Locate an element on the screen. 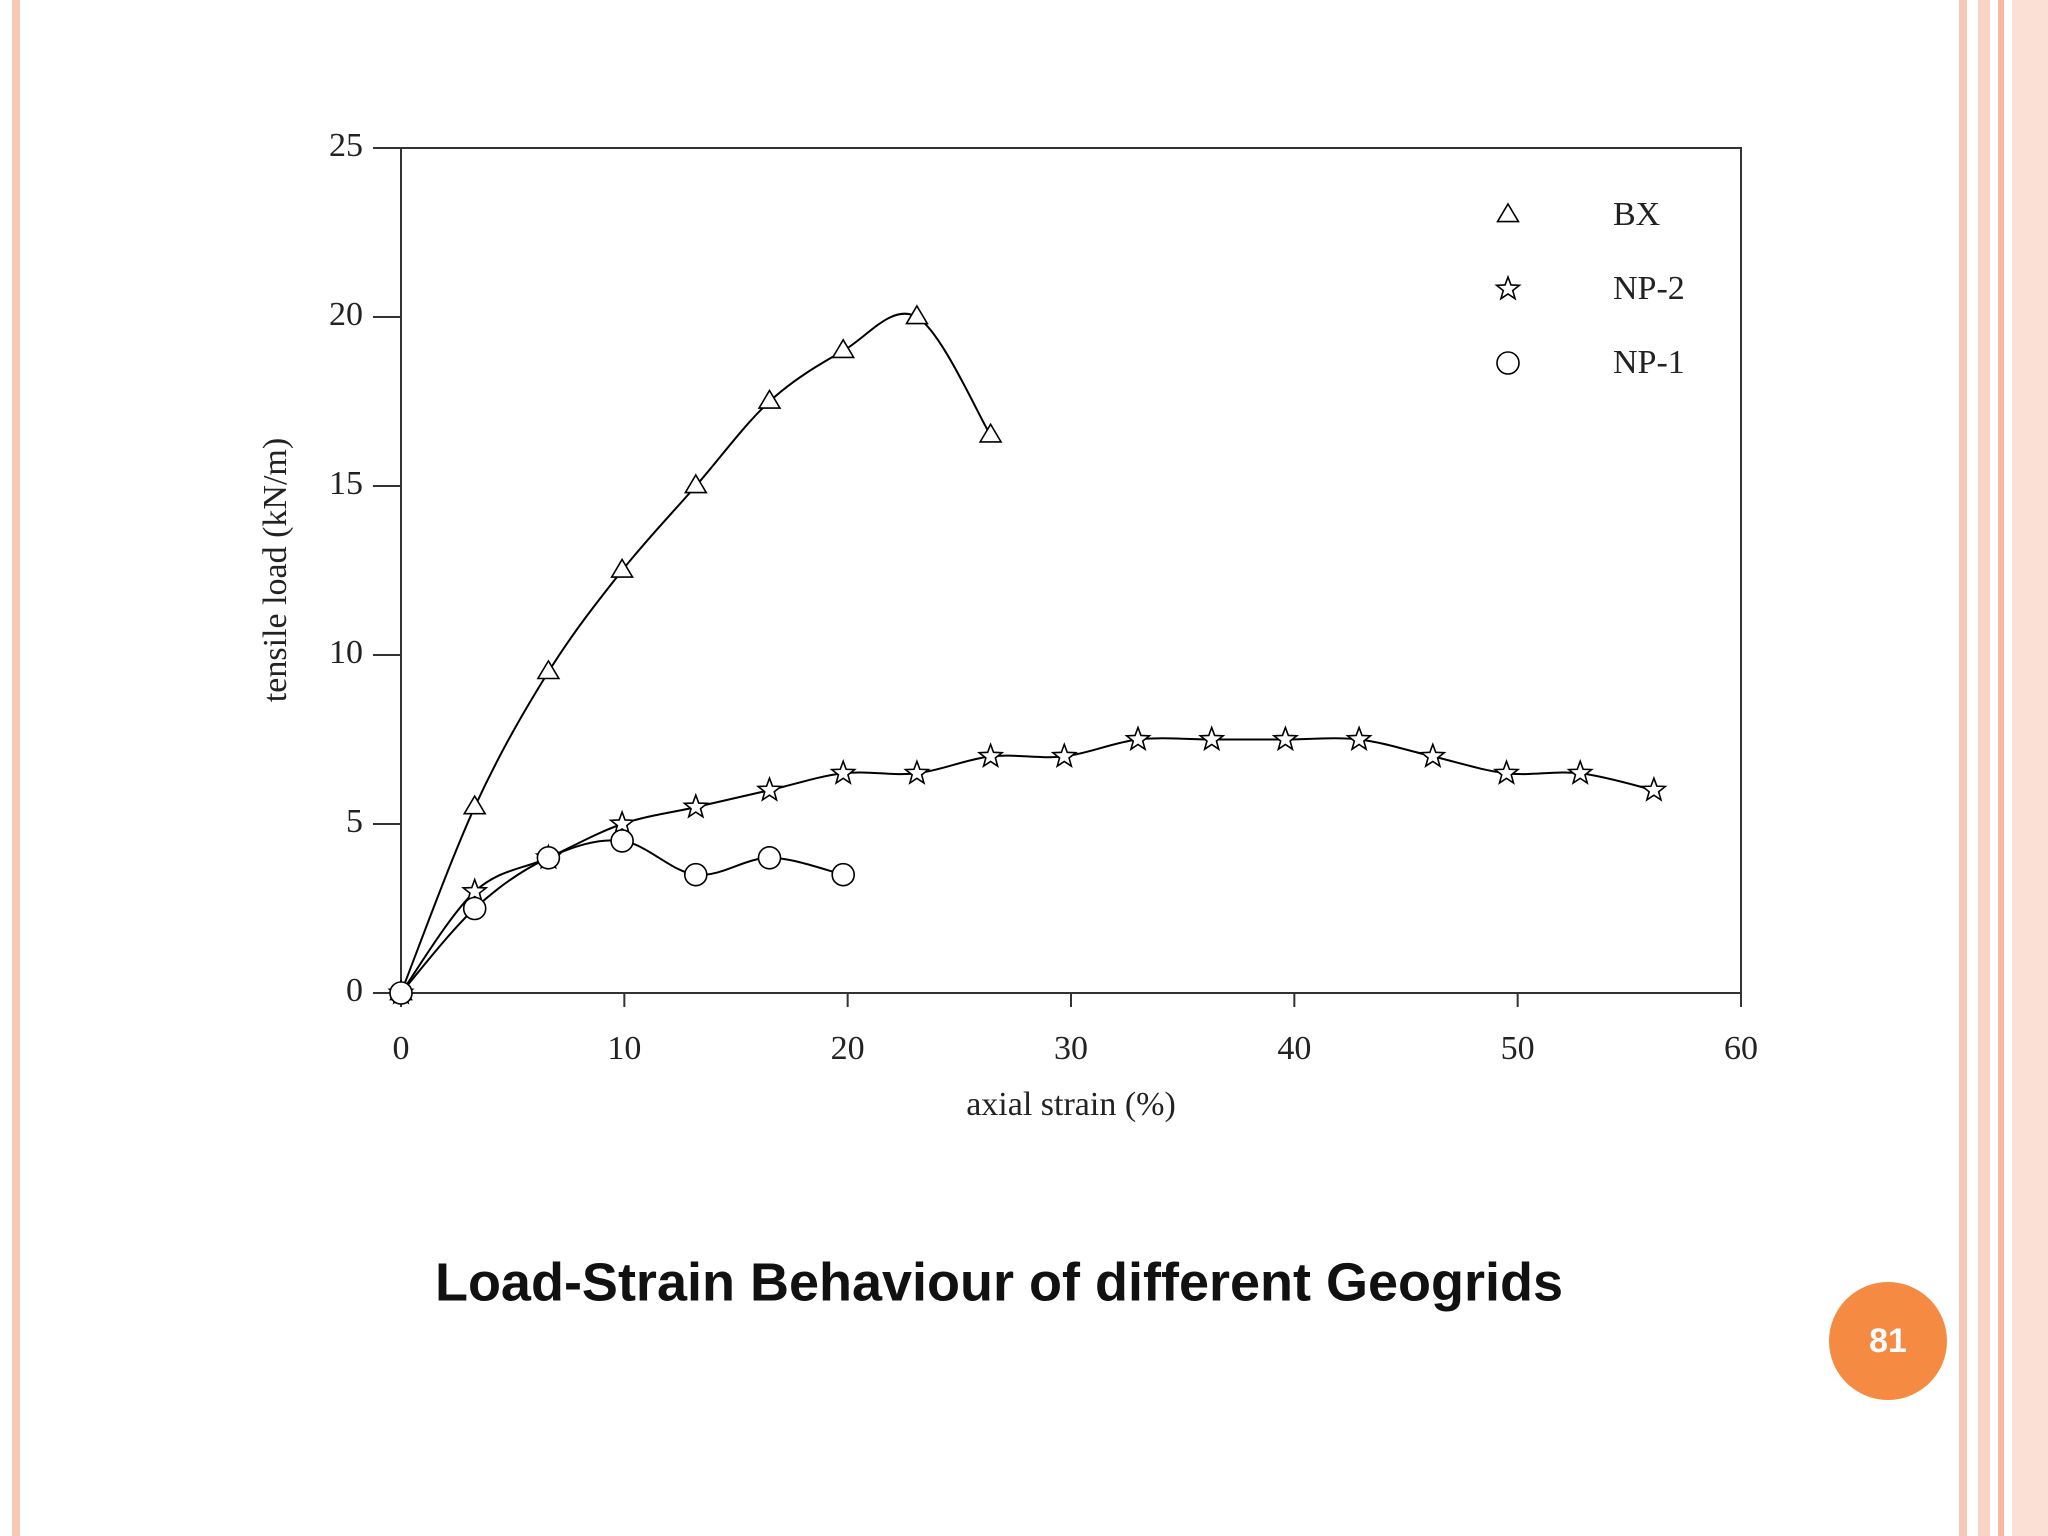  page-badge is located at coordinates (1888, 1341).